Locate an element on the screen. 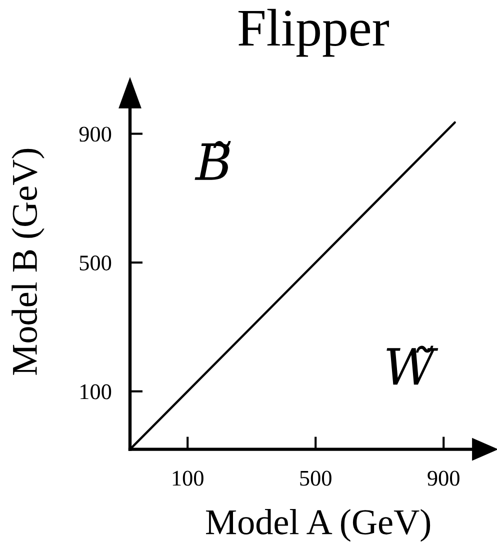 The height and width of the screenshot is (544, 497). annotation: B̃ is located at coordinates (212, 160).